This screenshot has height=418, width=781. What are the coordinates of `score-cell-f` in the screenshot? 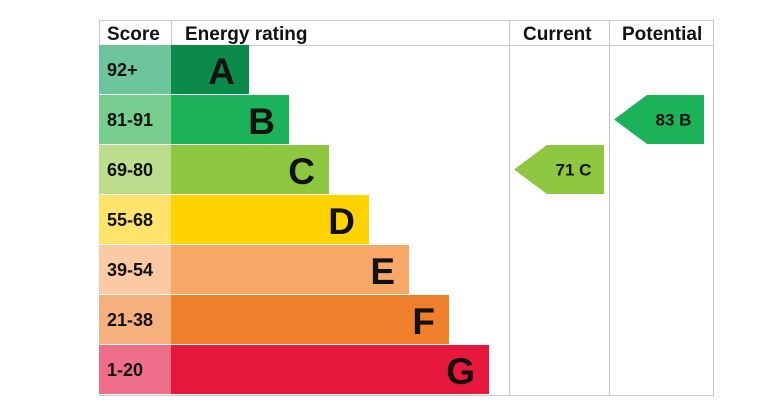 It's located at (135, 319).